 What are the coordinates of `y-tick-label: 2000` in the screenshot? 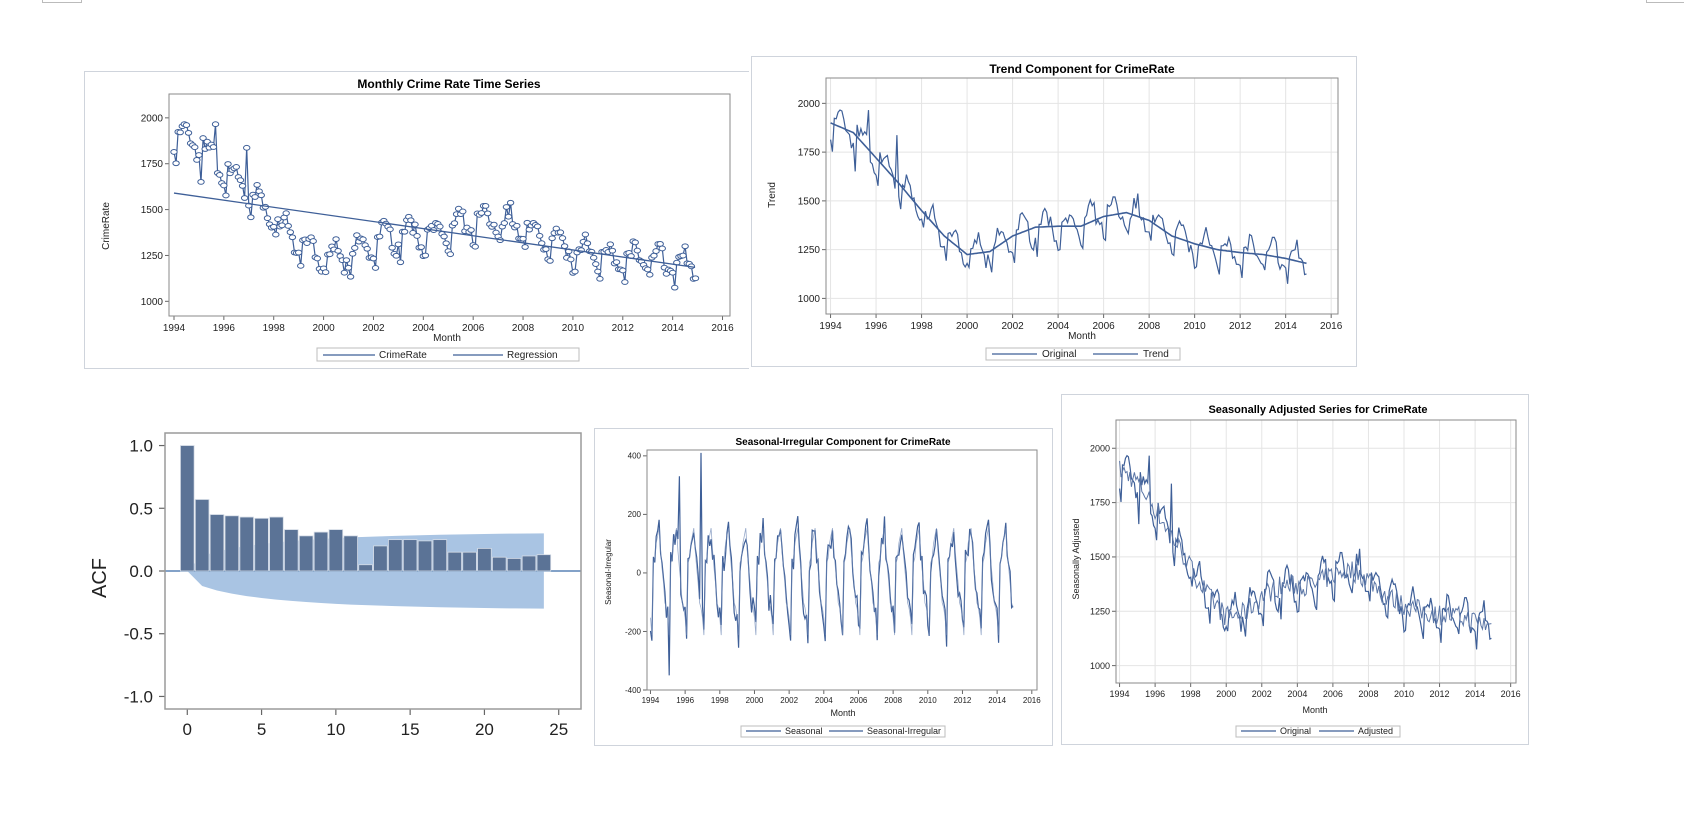 It's located at (809, 104).